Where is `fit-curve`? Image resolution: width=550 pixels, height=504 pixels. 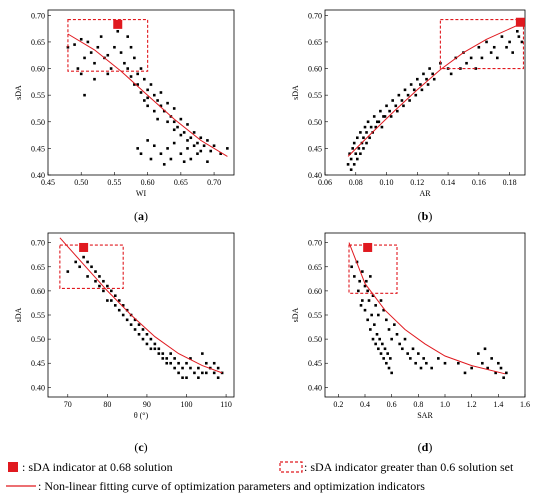
fit-curve is located at coordinates (427, 308).